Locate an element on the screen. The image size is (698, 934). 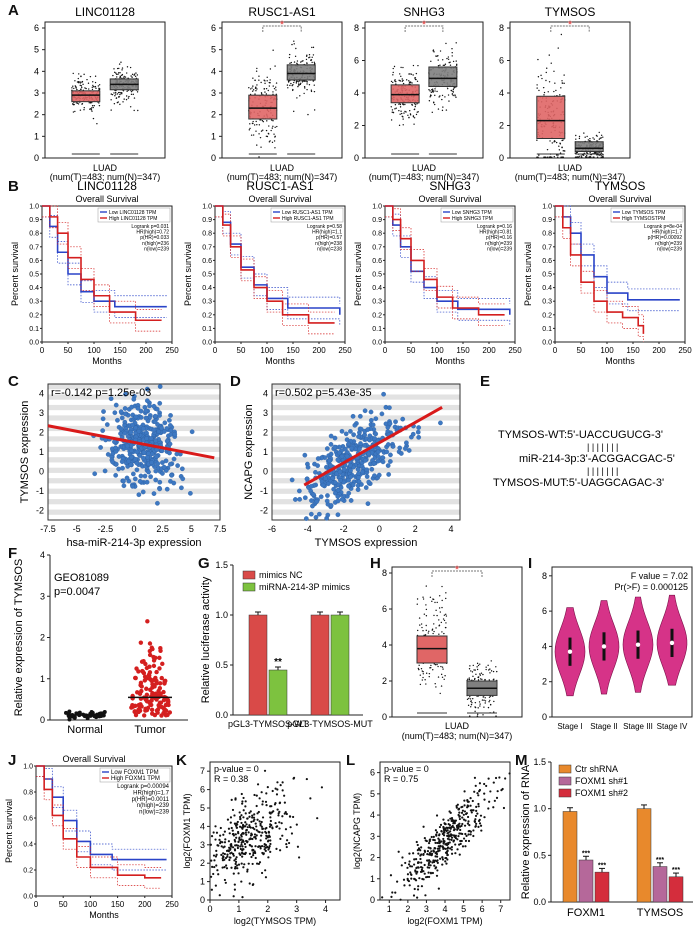
f-tumor-point is located at coordinates (166, 710).